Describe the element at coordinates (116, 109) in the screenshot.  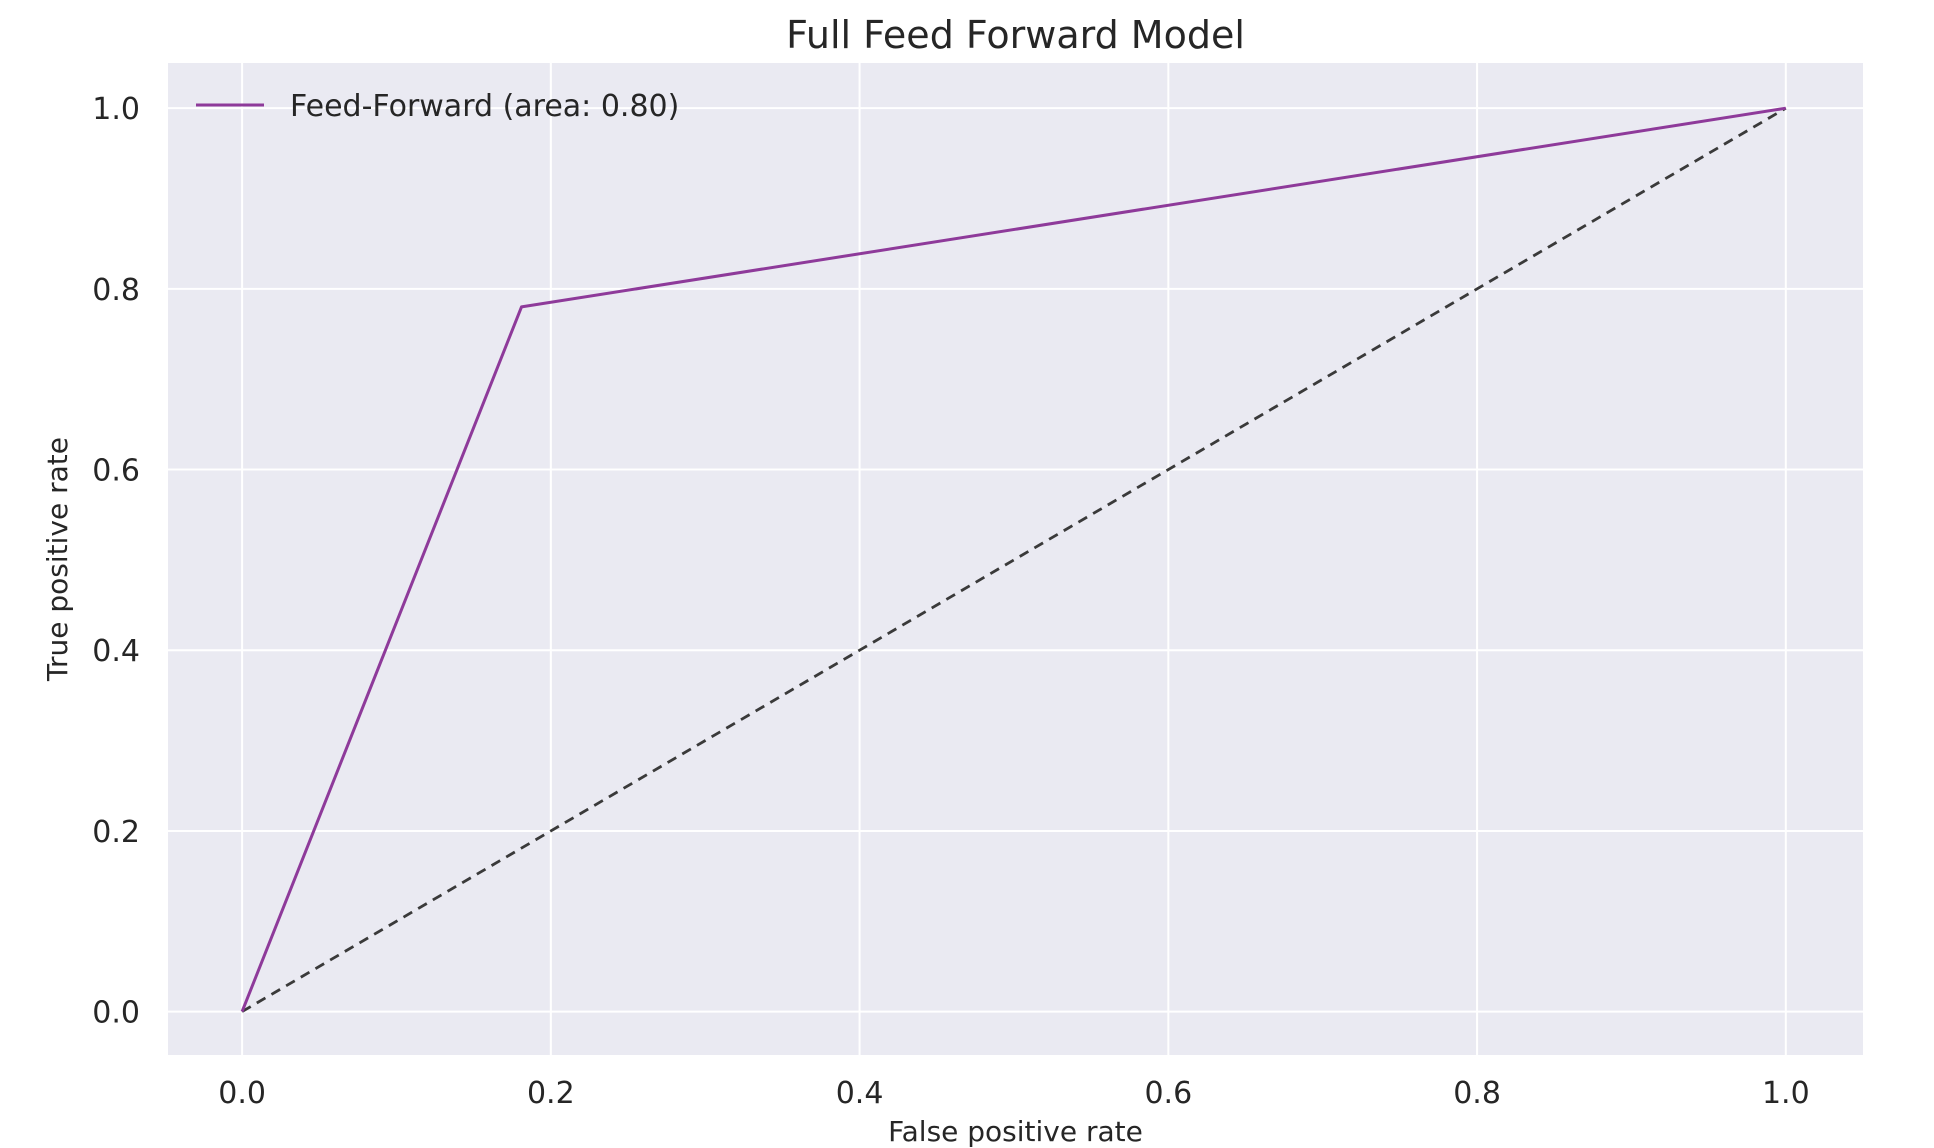
I see `y-tick-label: 1.0` at that location.